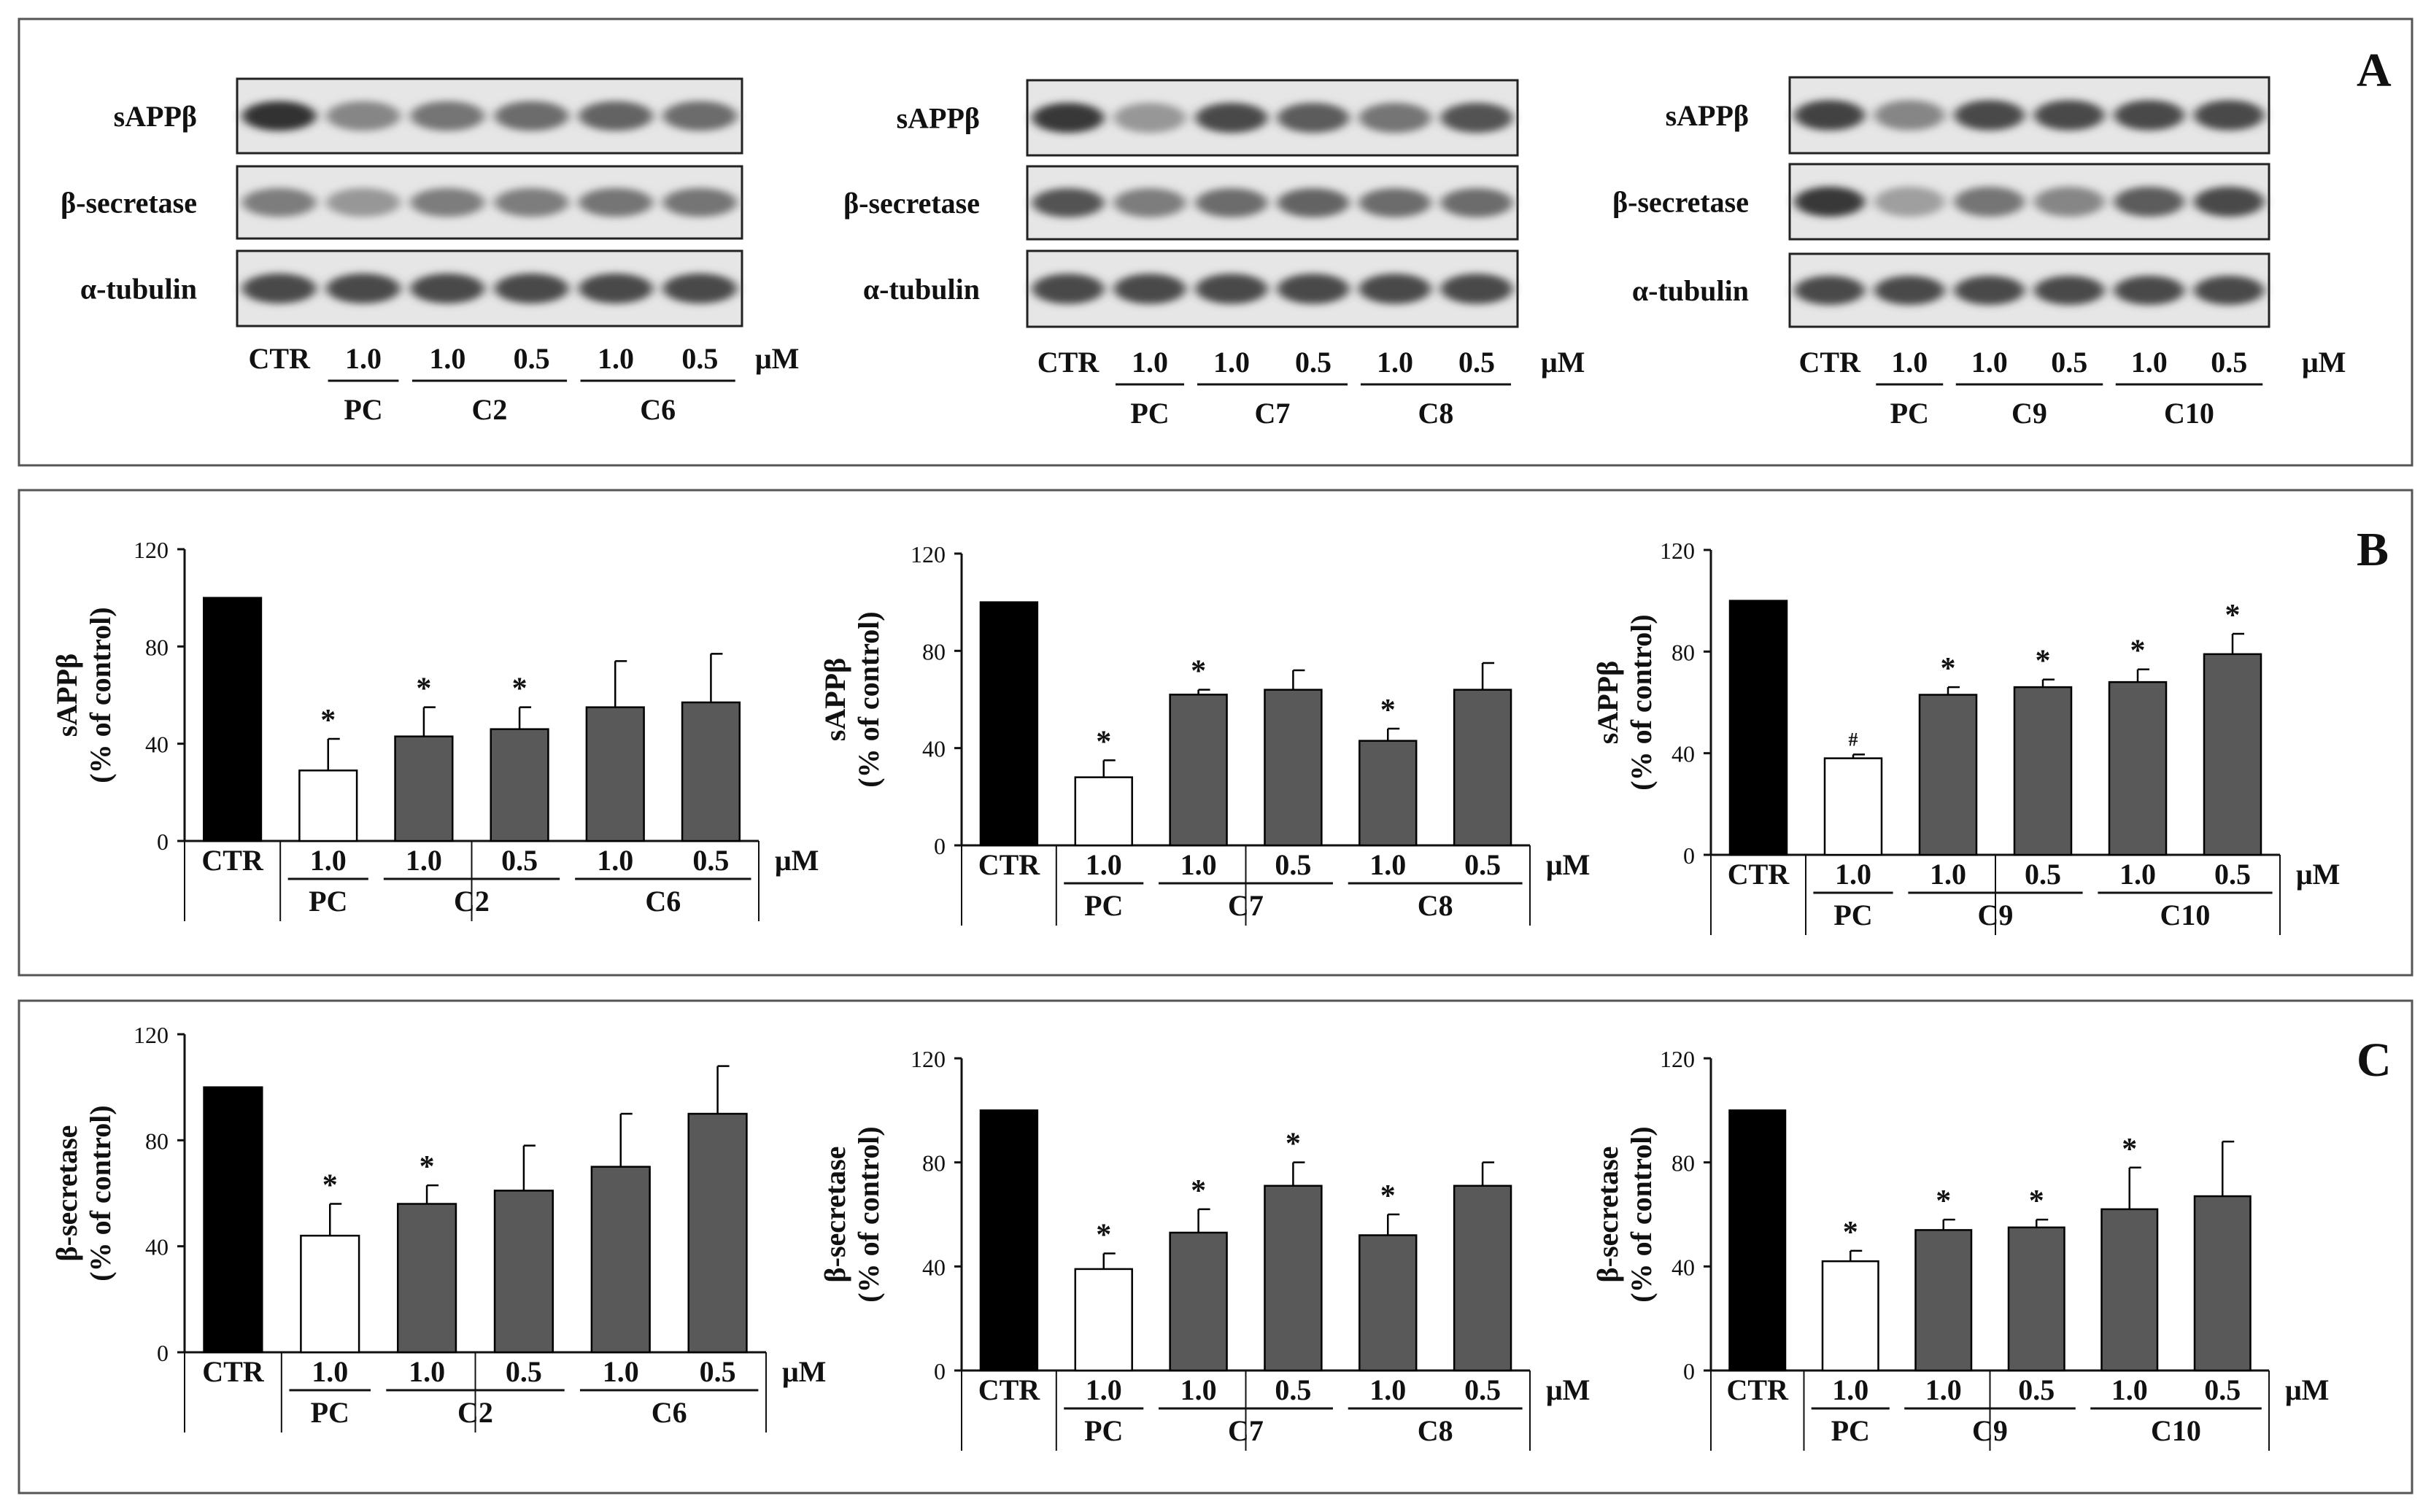 This screenshot has height=1512, width=2431. I want to click on blot-group-label: PC, so click(363, 409).